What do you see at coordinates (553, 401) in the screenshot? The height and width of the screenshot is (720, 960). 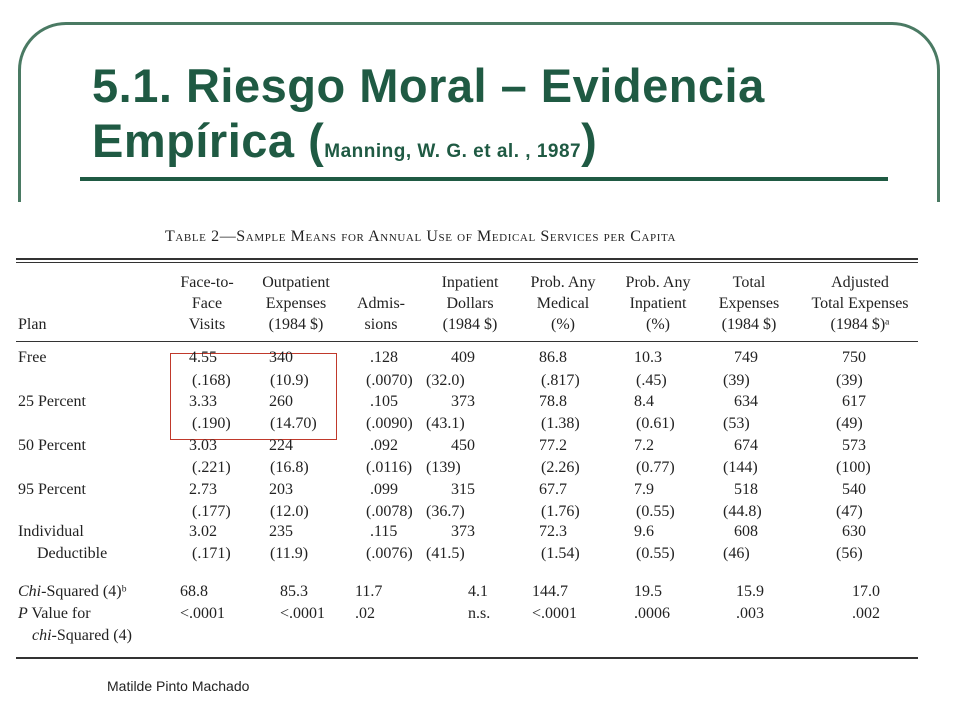 I see `mean-cell: 78.8` at bounding box center [553, 401].